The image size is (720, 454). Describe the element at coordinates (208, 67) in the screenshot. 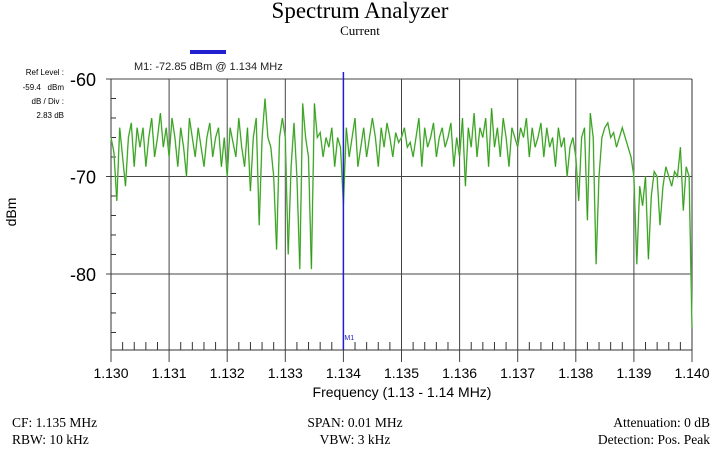

I see `marker-readout: M1: -72.85 dBm @ 1.134 MHz` at that location.